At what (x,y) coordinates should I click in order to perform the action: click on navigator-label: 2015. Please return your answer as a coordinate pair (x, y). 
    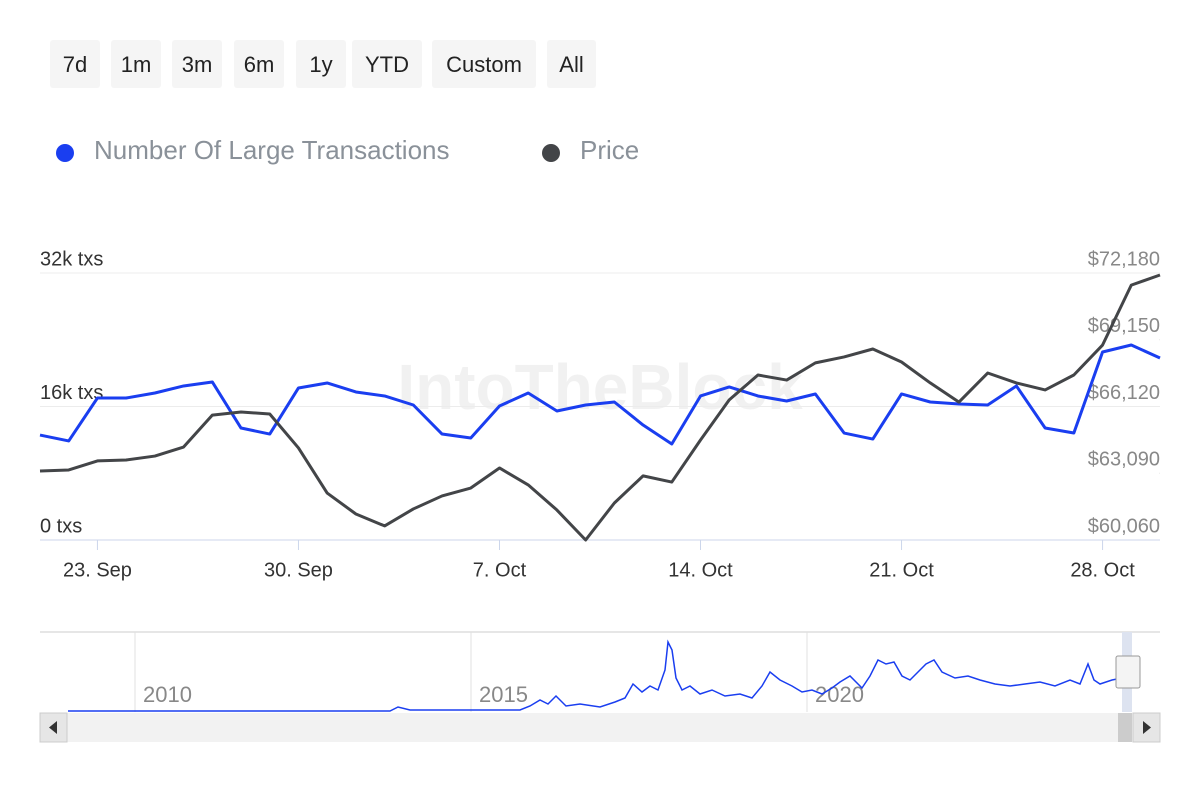
    Looking at the image, I should click on (503, 694).